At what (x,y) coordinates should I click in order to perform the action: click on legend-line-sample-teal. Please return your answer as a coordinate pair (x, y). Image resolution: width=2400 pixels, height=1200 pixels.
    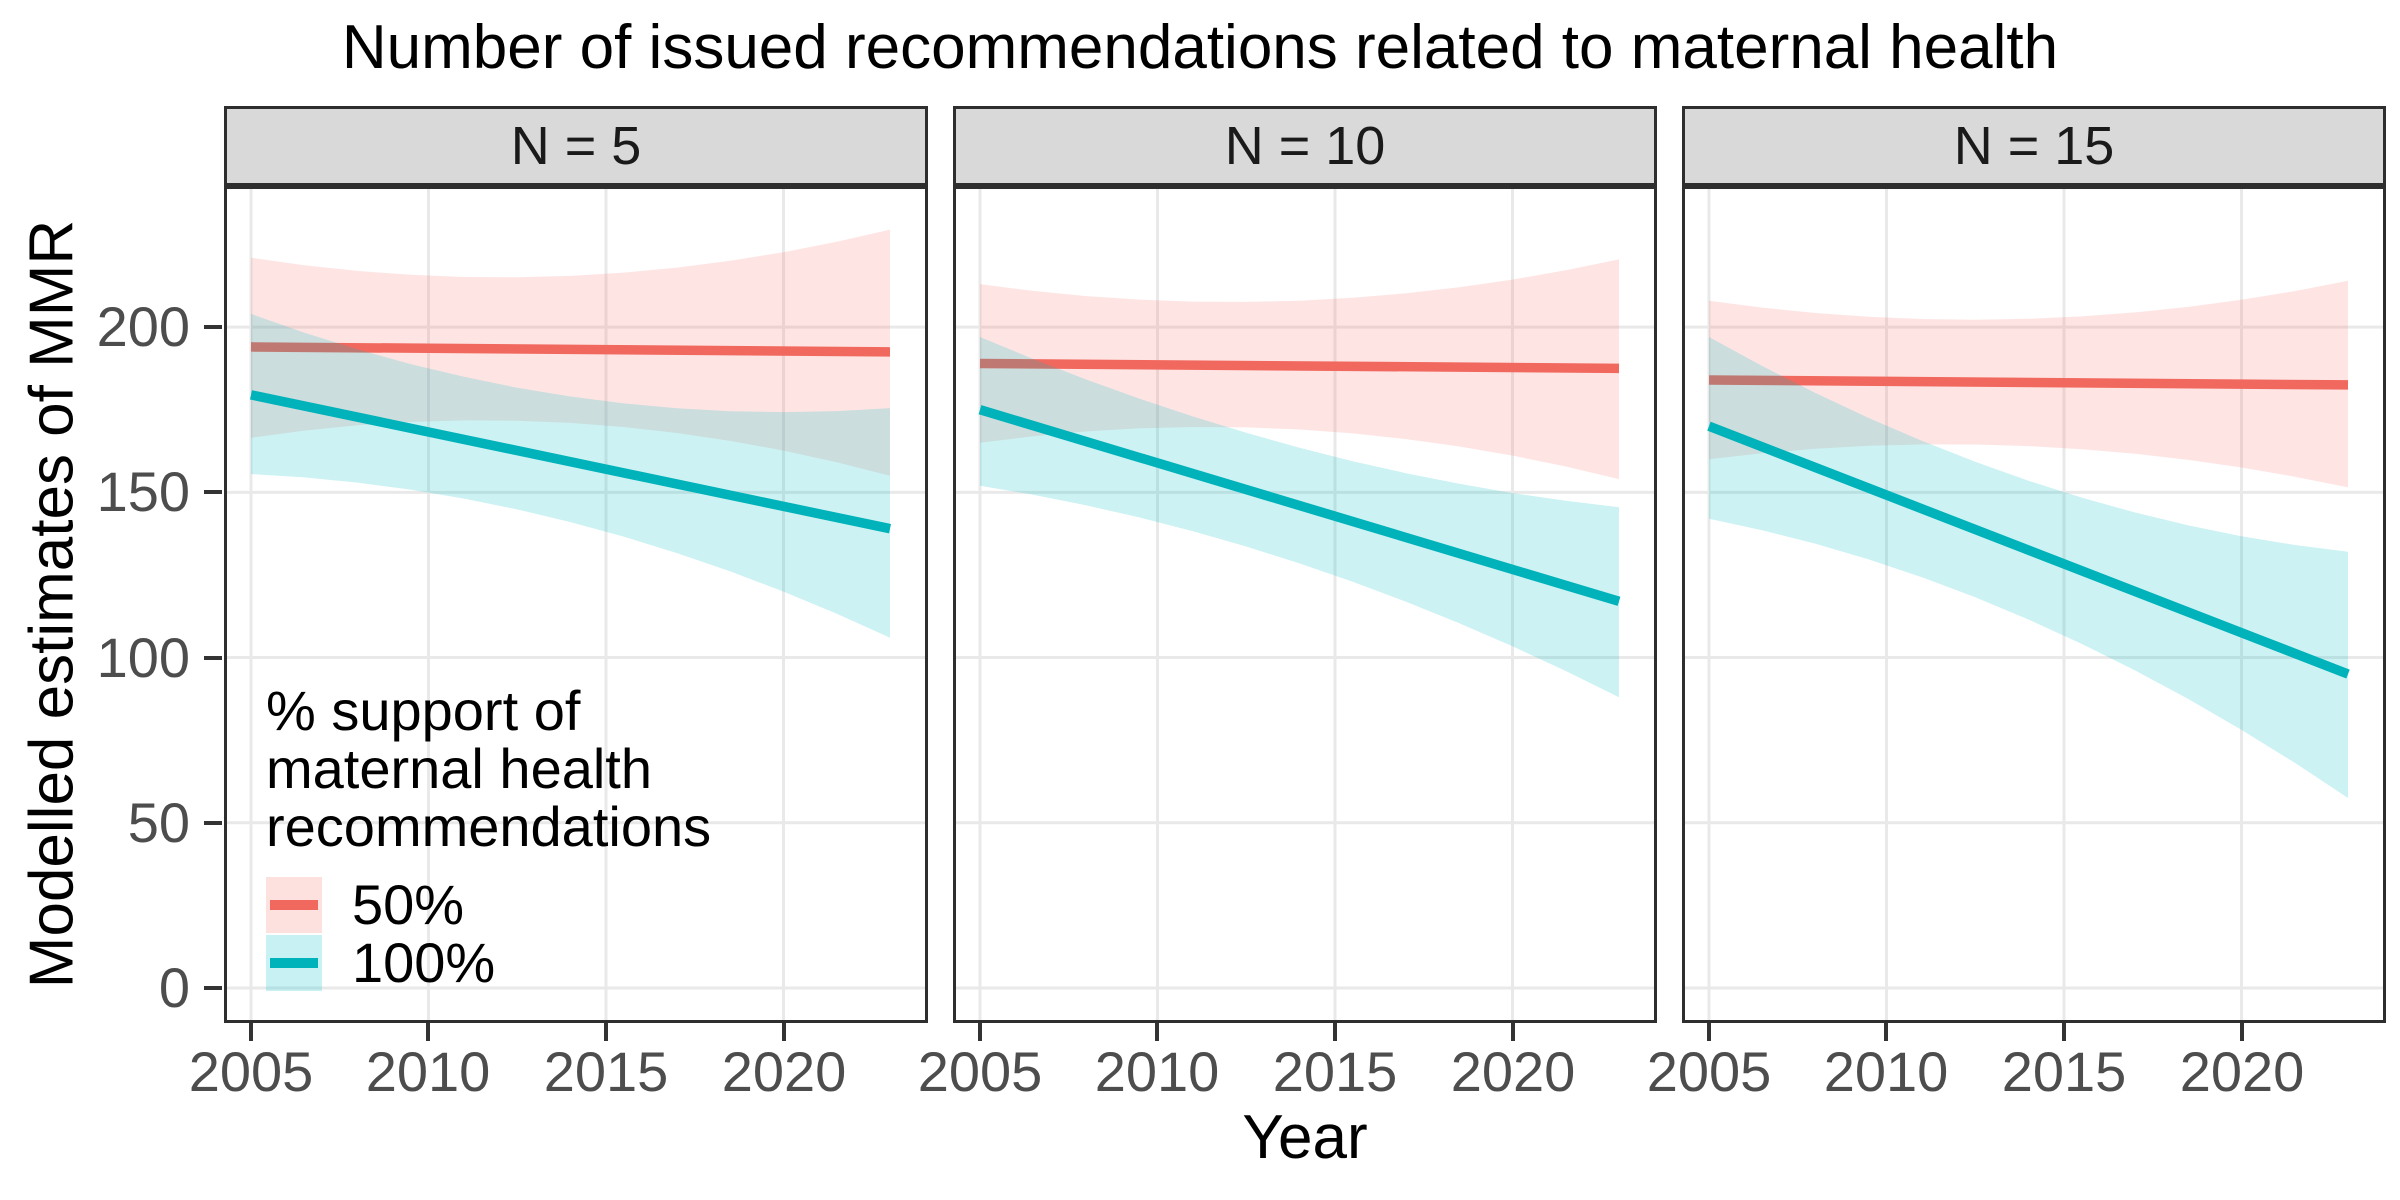
    Looking at the image, I should click on (294, 963).